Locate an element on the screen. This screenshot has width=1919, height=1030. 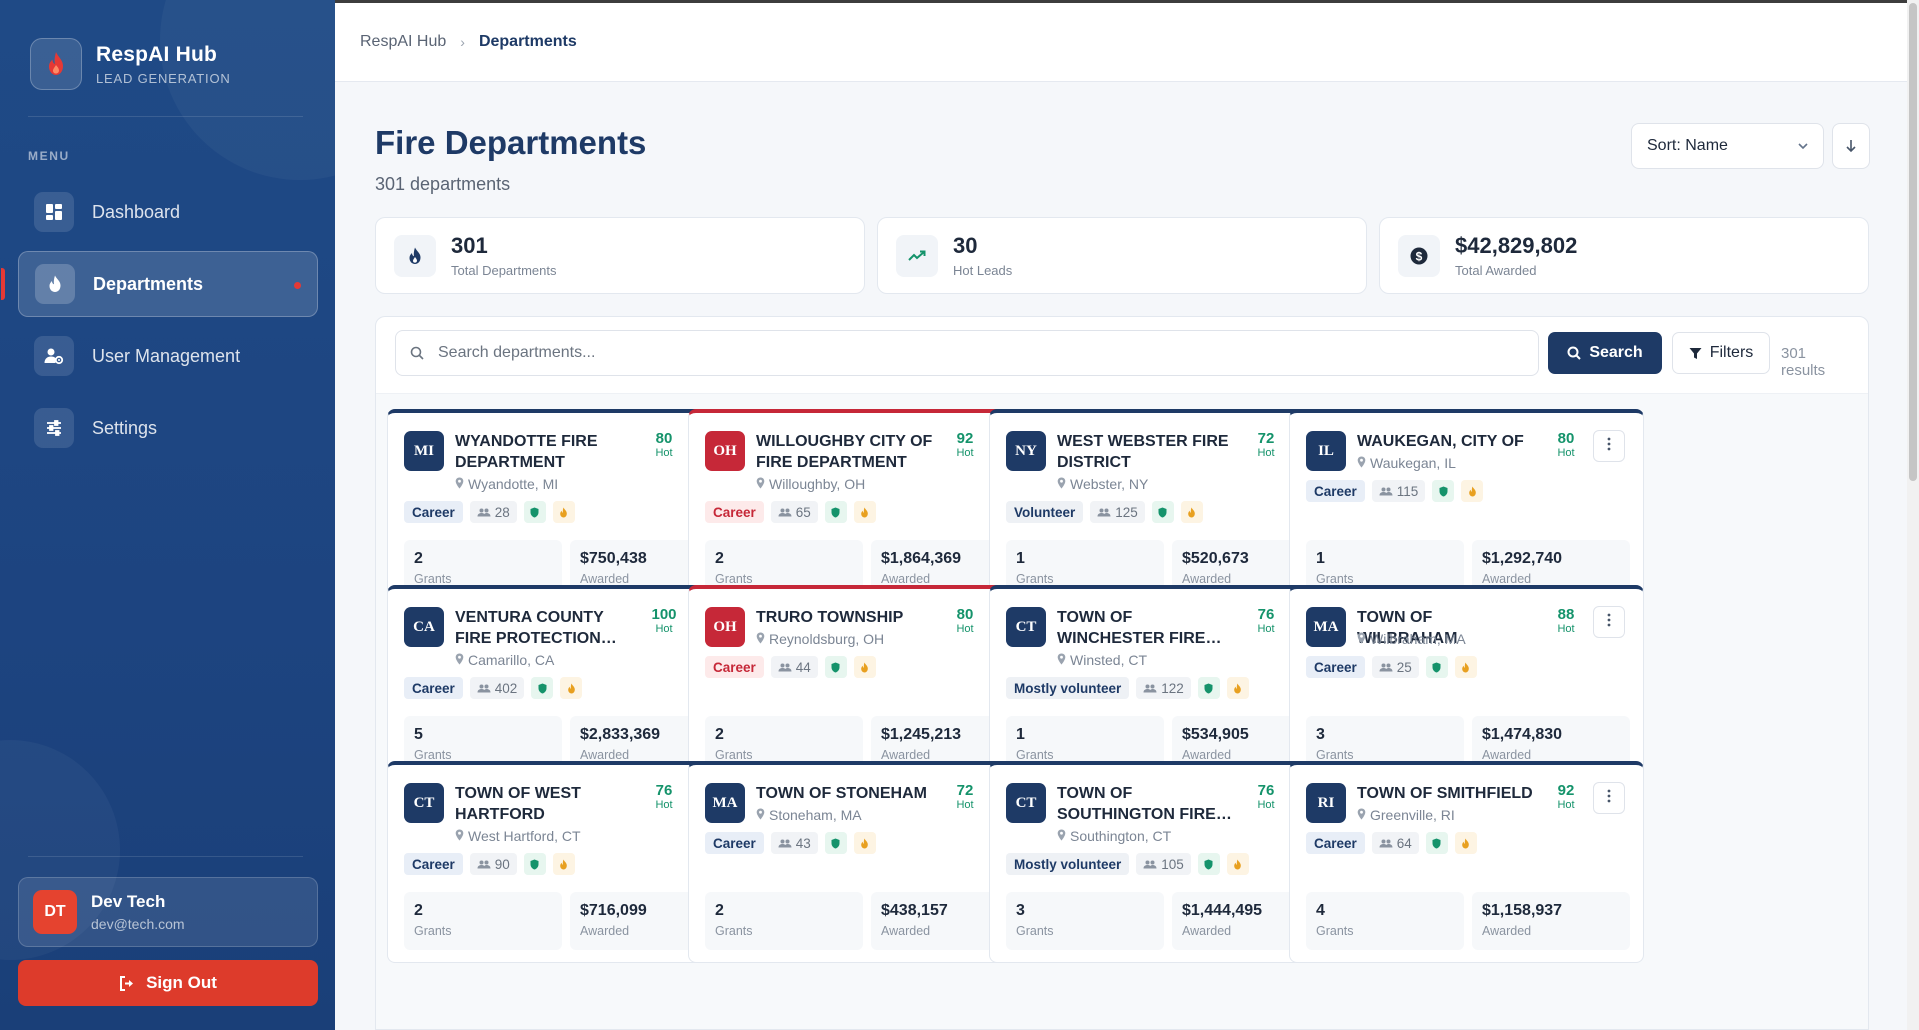
sidebar-item-settings: Settings is located at coordinates (168, 428).